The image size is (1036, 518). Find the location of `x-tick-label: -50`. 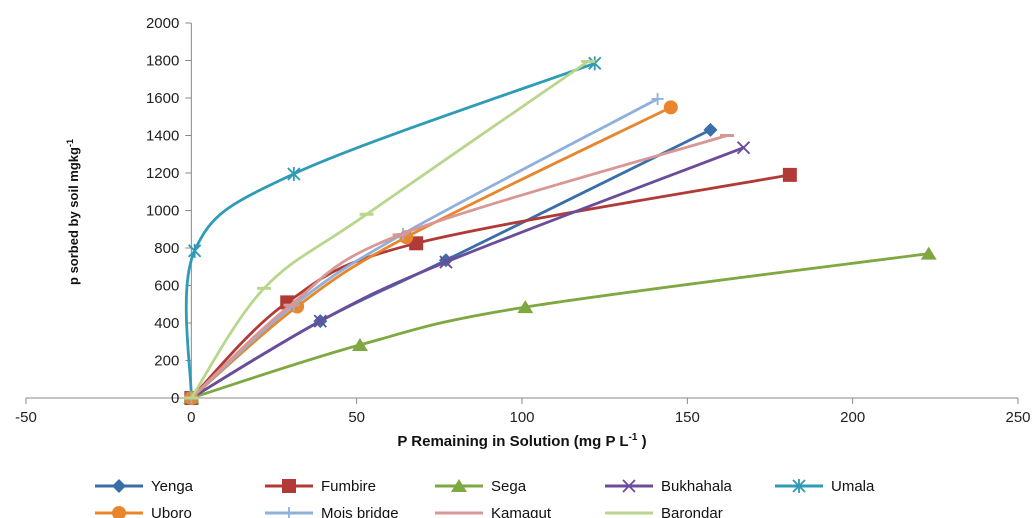

x-tick-label: -50 is located at coordinates (26, 417).